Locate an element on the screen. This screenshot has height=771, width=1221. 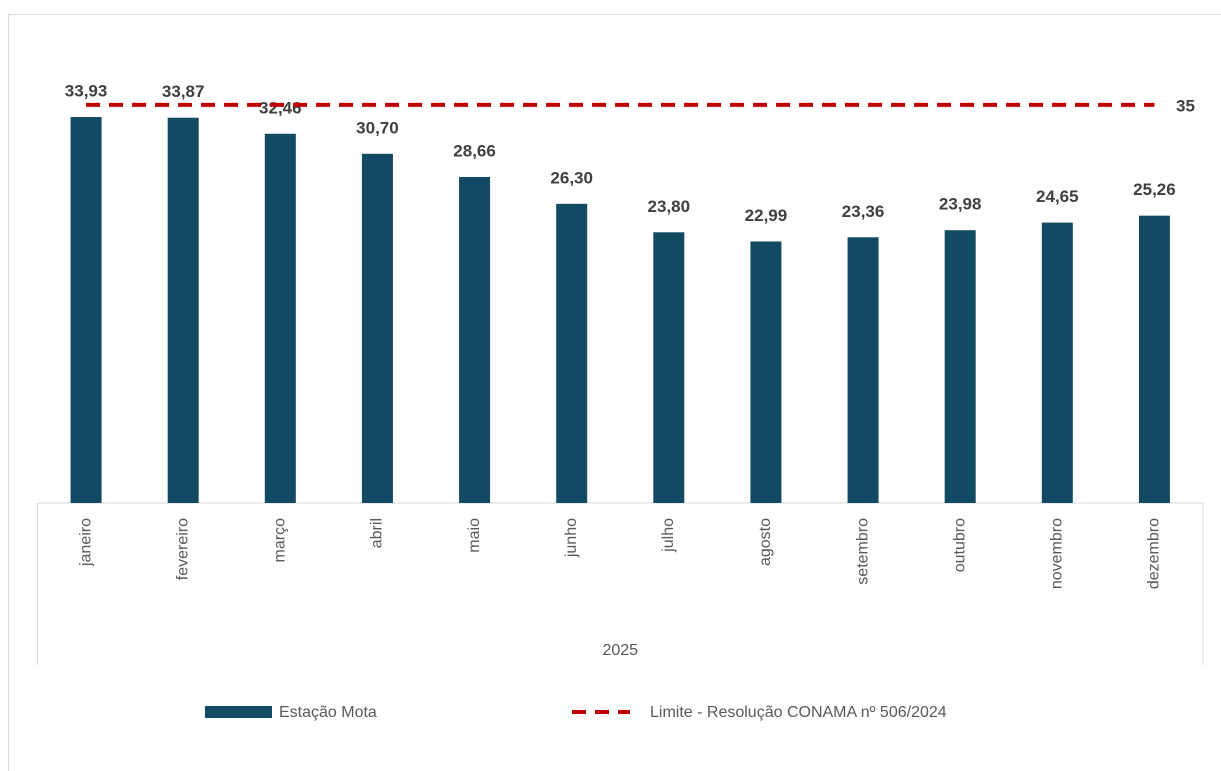
x-tick-label: fevereiro is located at coordinates (182, 549).